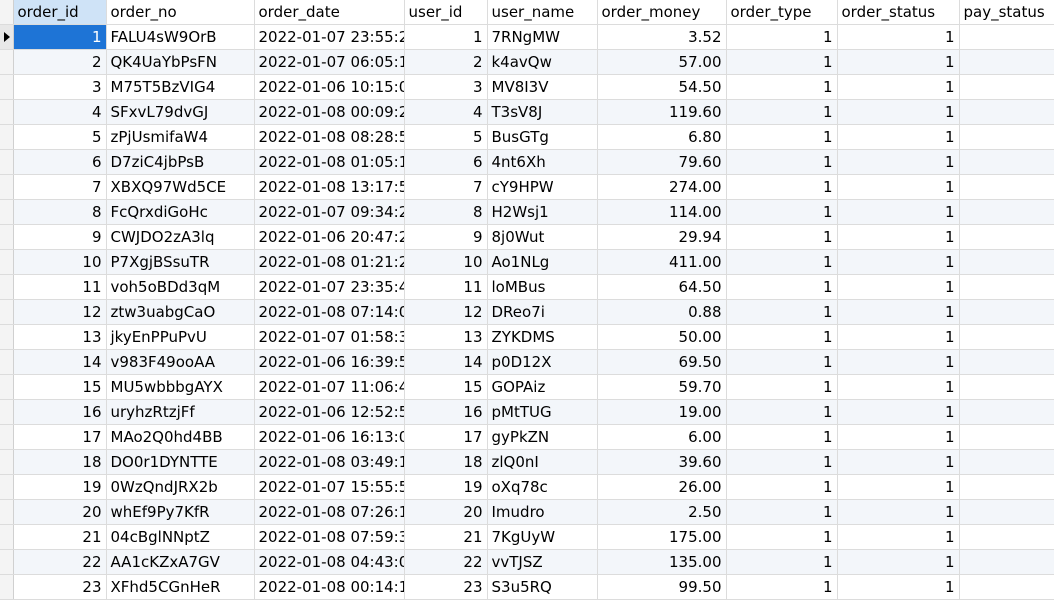 The height and width of the screenshot is (615, 1054). What do you see at coordinates (446, 462) in the screenshot?
I see `cell-user-id: 18` at bounding box center [446, 462].